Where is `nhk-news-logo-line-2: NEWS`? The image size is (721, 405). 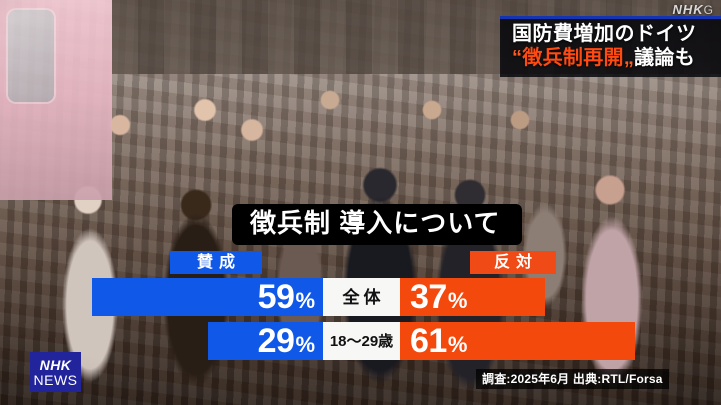
nhk-news-logo-line-2: NEWS is located at coordinates (55, 379).